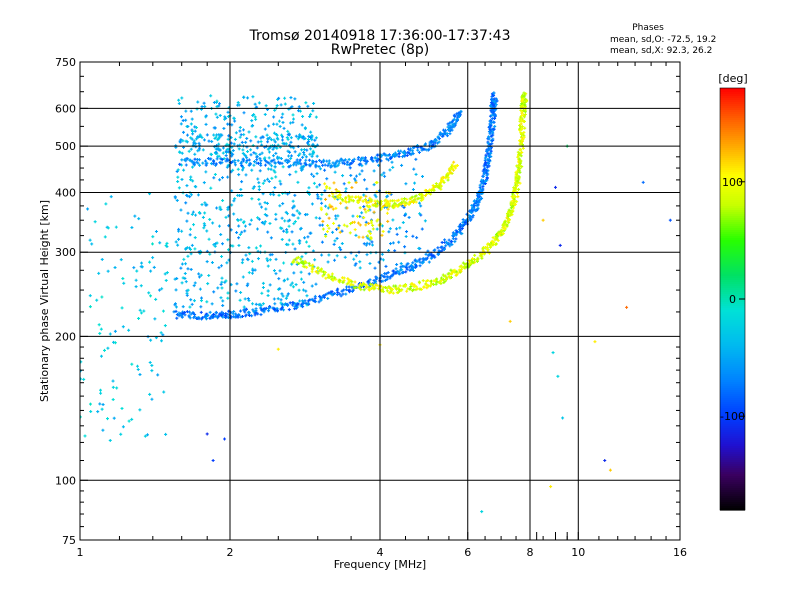 Image resolution: width=800 pixels, height=600 pixels. Describe the element at coordinates (663, 40) in the screenshot. I see `stats-line-o: mean, sd,O: -72.5, 19.2` at that location.